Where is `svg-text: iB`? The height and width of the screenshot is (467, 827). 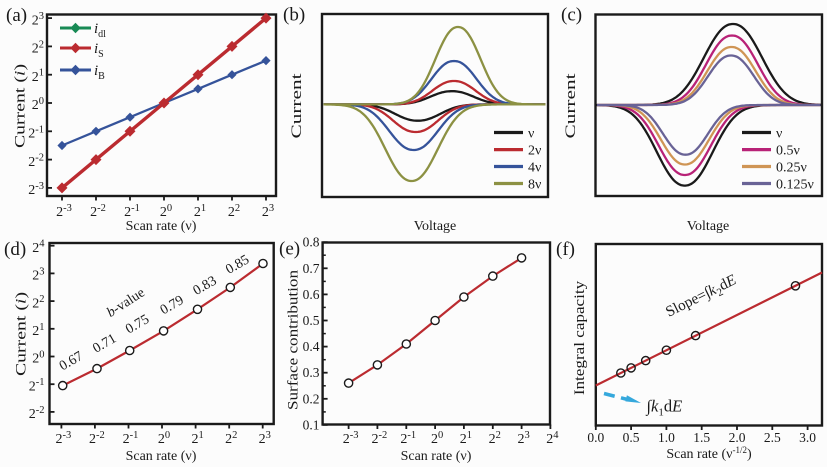
svg-text: iB is located at coordinates (99, 72).